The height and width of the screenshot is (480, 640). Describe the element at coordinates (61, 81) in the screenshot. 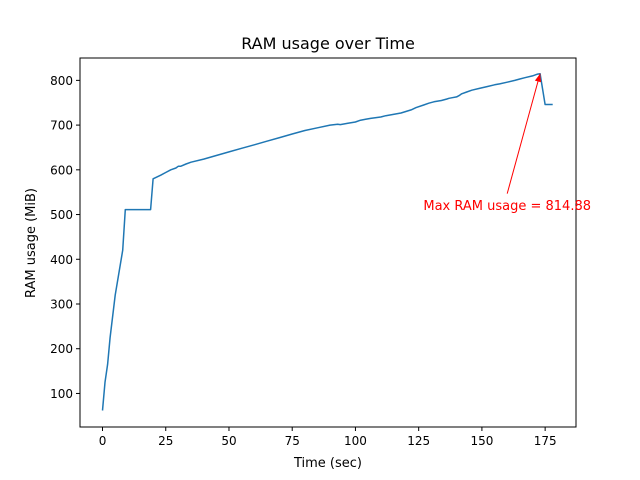

I see `y-tick-label: 800` at that location.